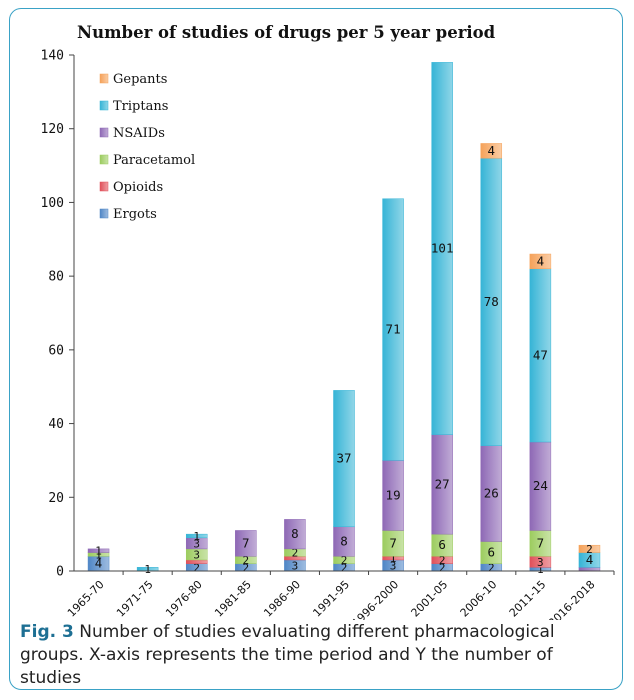 The height and width of the screenshot is (700, 634). What do you see at coordinates (154, 160) in the screenshot?
I see `legend-label-paracetamol: Paracetamol` at bounding box center [154, 160].